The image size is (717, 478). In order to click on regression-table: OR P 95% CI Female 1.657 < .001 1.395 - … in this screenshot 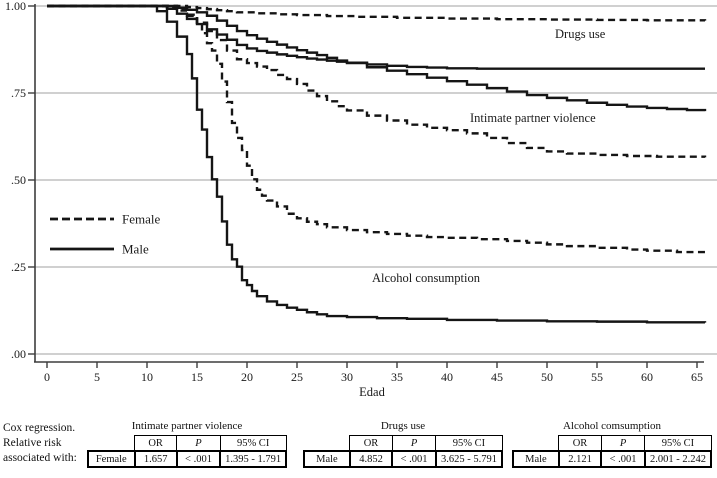, I will do `click(187, 451)`.